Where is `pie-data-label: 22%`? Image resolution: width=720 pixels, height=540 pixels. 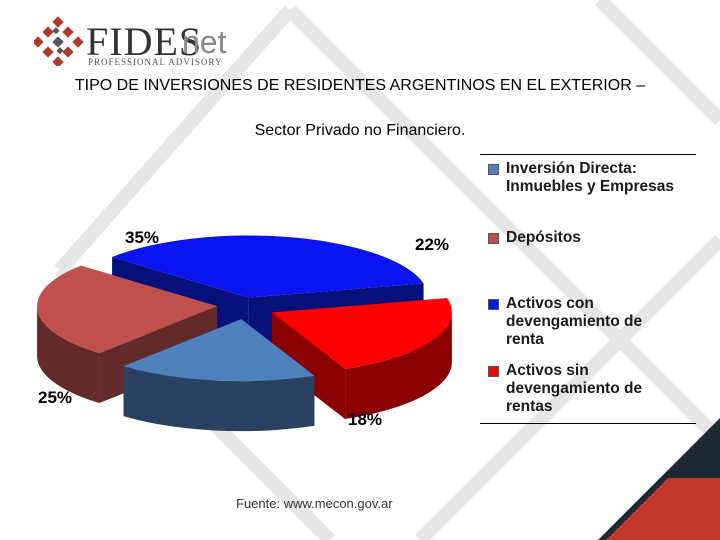 pie-data-label: 22% is located at coordinates (432, 244).